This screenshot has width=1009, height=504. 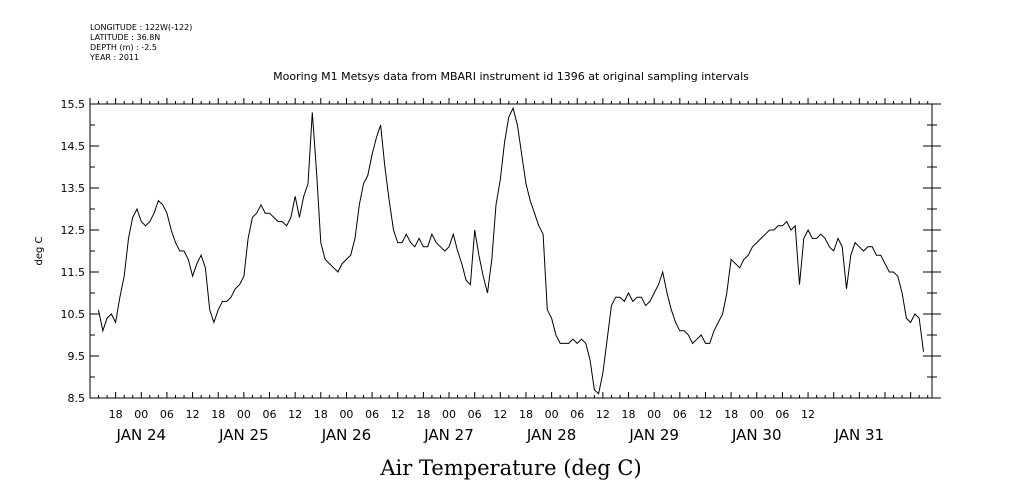 What do you see at coordinates (73, 251) in the screenshot?
I see `y-tick-labels: 8.5 9.5 10.5 11.5 12.5 13.5 14.5 15.5` at bounding box center [73, 251].